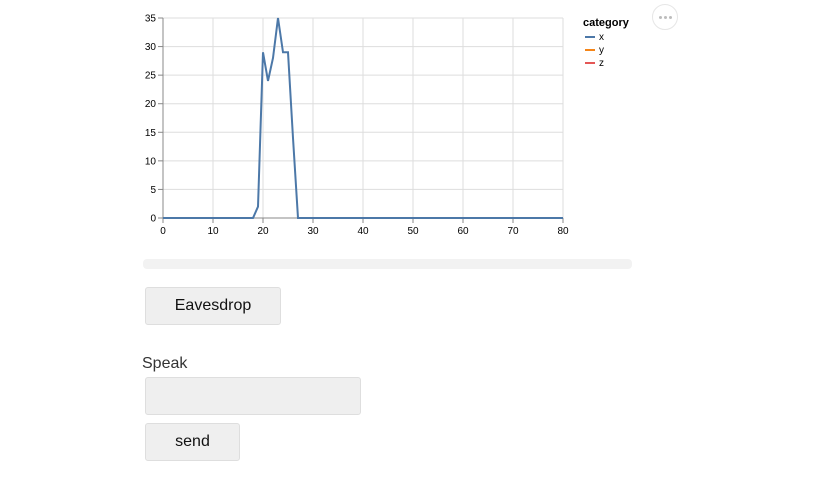  What do you see at coordinates (165, 363) in the screenshot?
I see `speak-label: Speak` at bounding box center [165, 363].